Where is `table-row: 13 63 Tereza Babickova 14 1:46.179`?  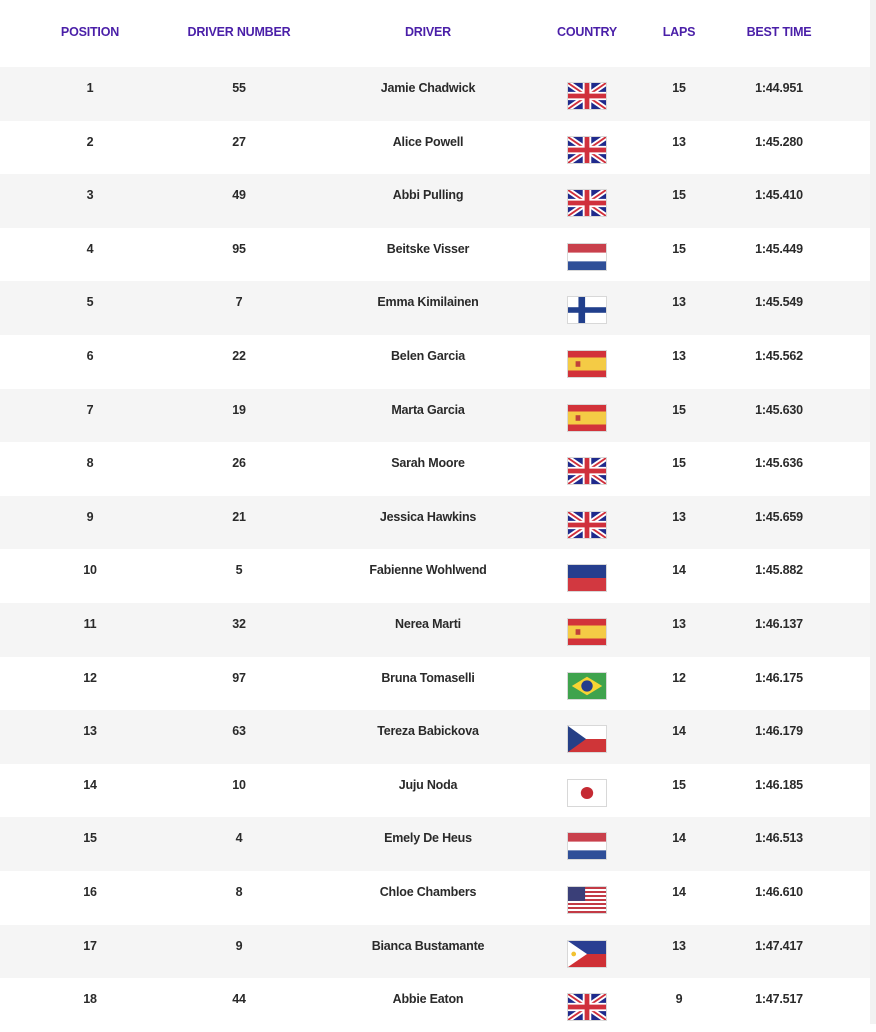 table-row: 13 63 Tereza Babickova 14 1:46.179 is located at coordinates (435, 737).